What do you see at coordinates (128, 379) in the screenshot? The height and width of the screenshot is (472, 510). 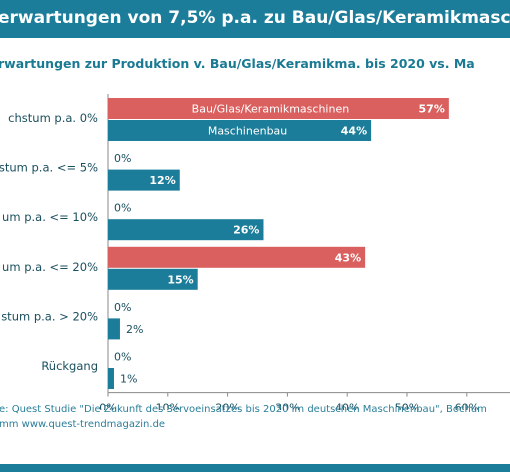 I see `data-label: 1%` at bounding box center [128, 379].